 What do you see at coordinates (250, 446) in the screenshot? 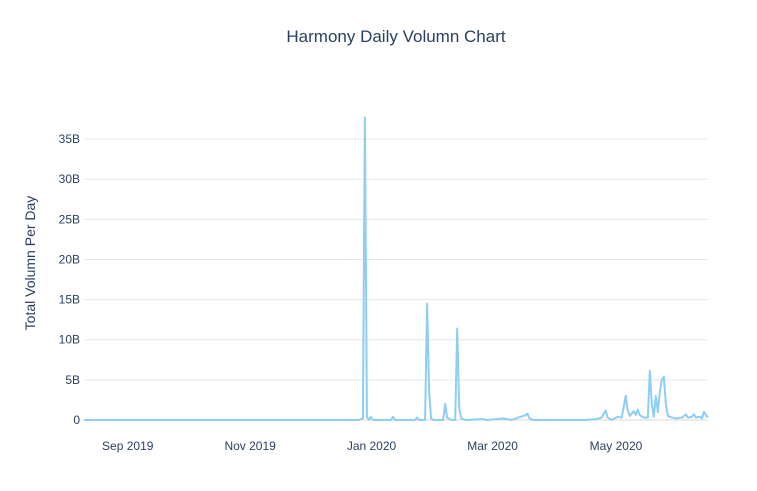
I see `x-tick-label: Nov 2019` at bounding box center [250, 446].